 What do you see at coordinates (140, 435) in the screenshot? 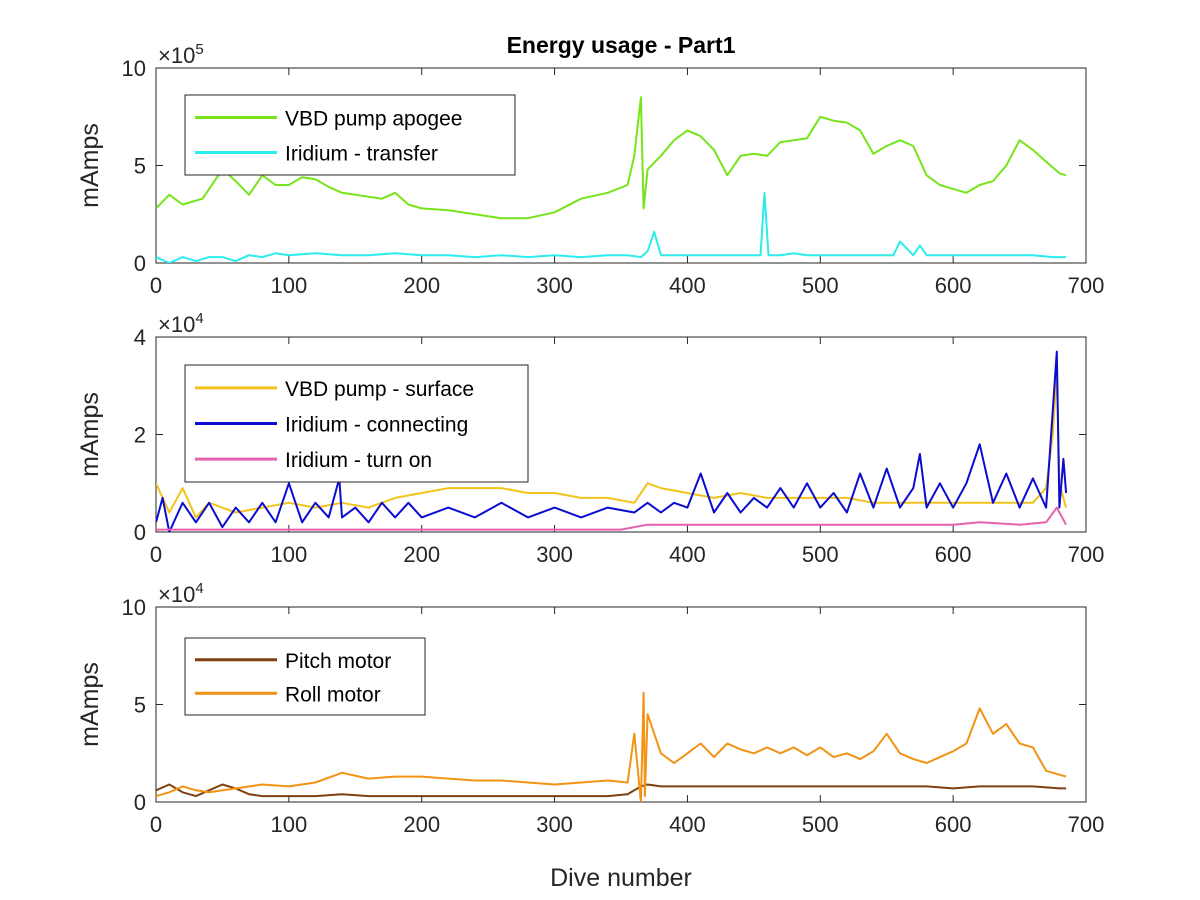
I see `y-tick-label: 2` at bounding box center [140, 435].